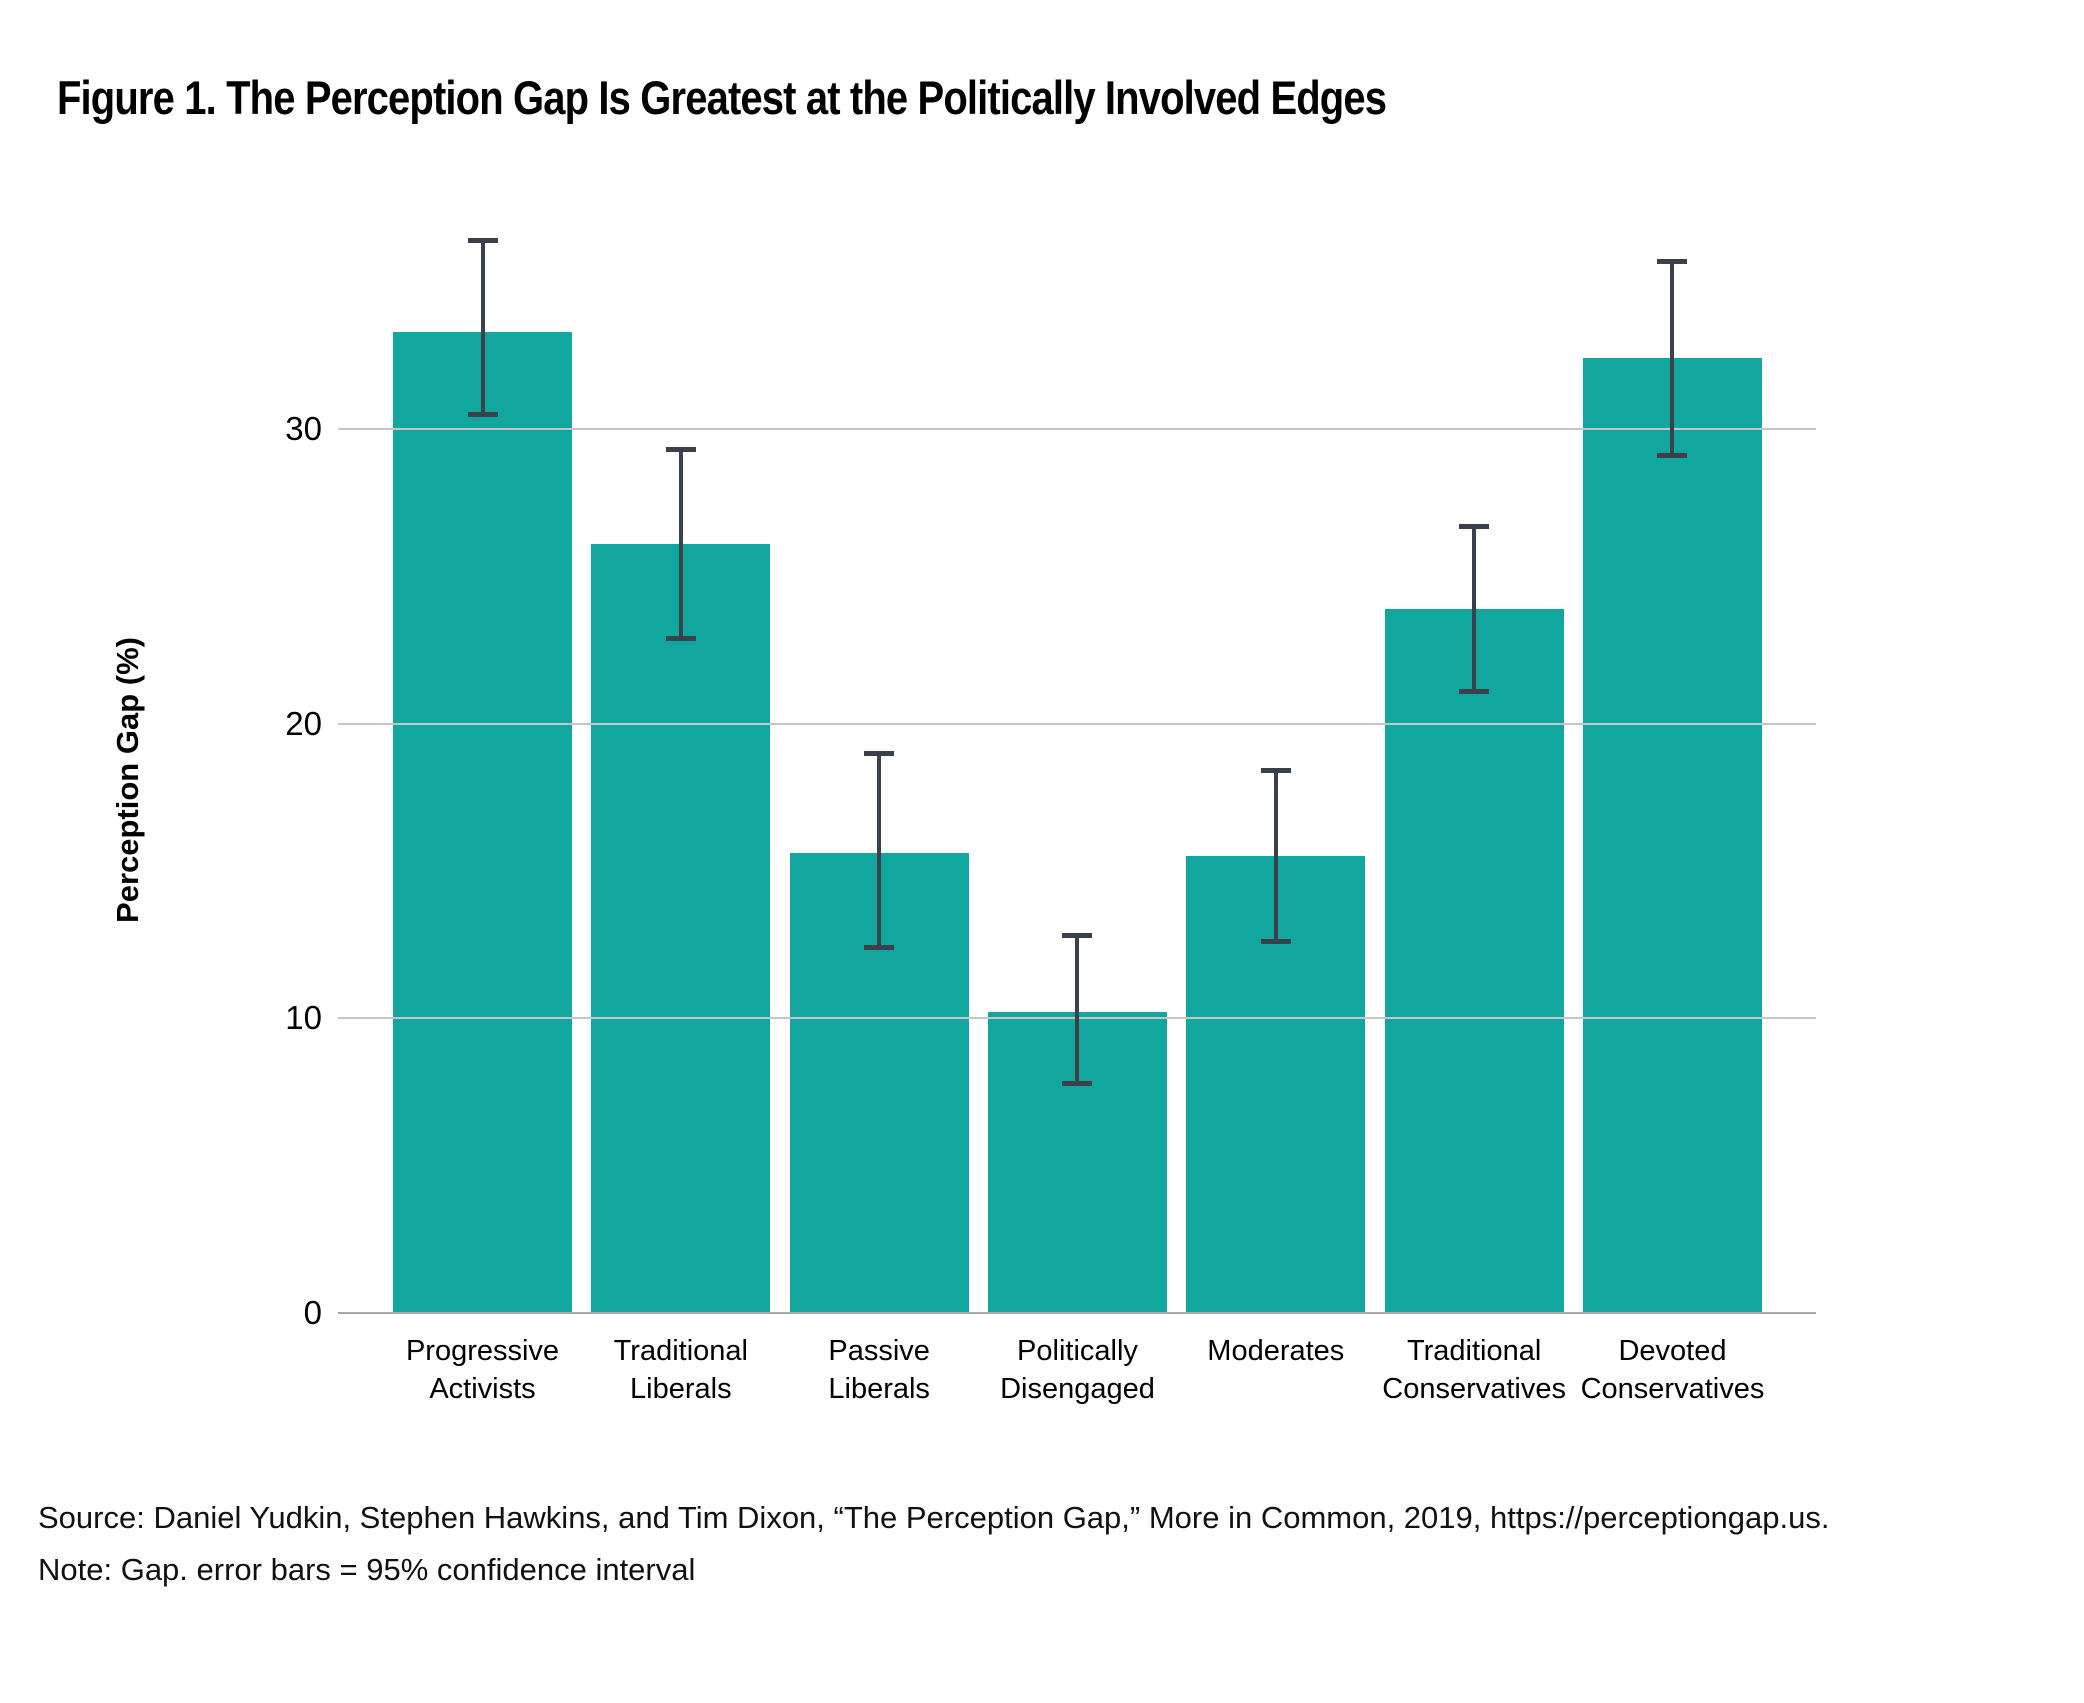 This screenshot has width=2084, height=1703. What do you see at coordinates (312, 1312) in the screenshot?
I see `y-tick-label: 0` at bounding box center [312, 1312].